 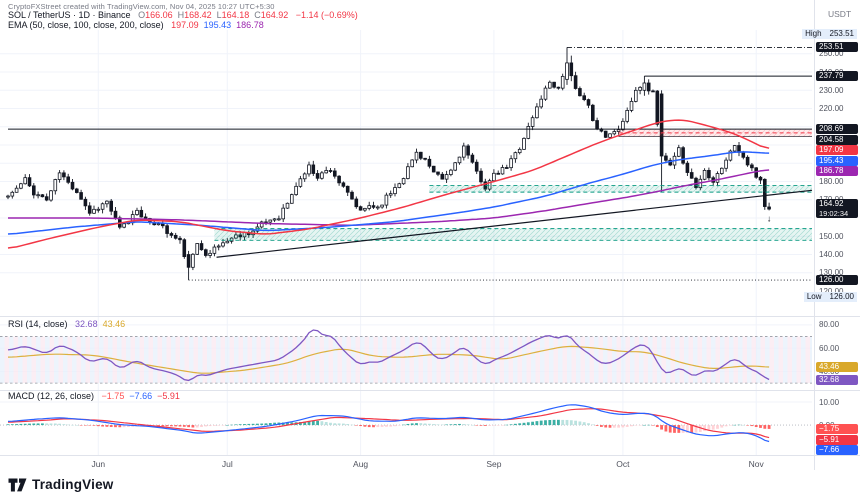 I want to click on legend-value: 186.78, so click(x=250, y=25).